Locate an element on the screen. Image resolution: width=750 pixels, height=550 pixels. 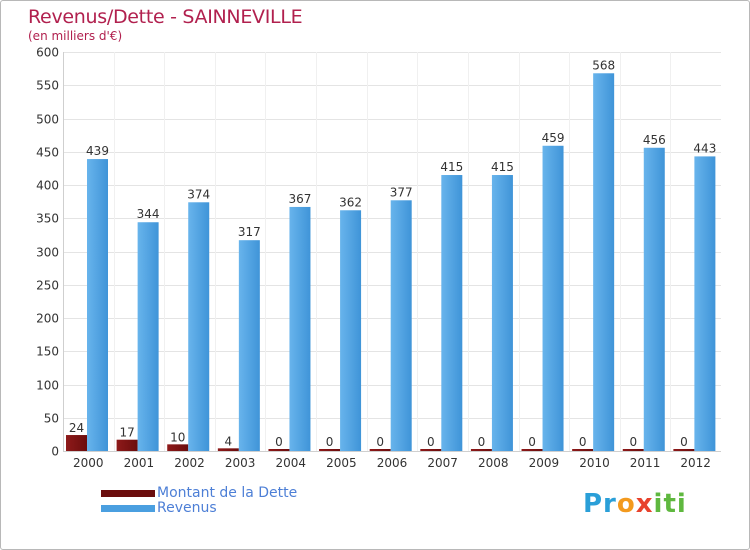
x-tick-label: 2011 is located at coordinates (645, 463).